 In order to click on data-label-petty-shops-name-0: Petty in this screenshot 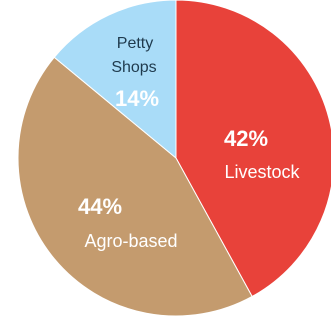, I will do `click(135, 43)`.